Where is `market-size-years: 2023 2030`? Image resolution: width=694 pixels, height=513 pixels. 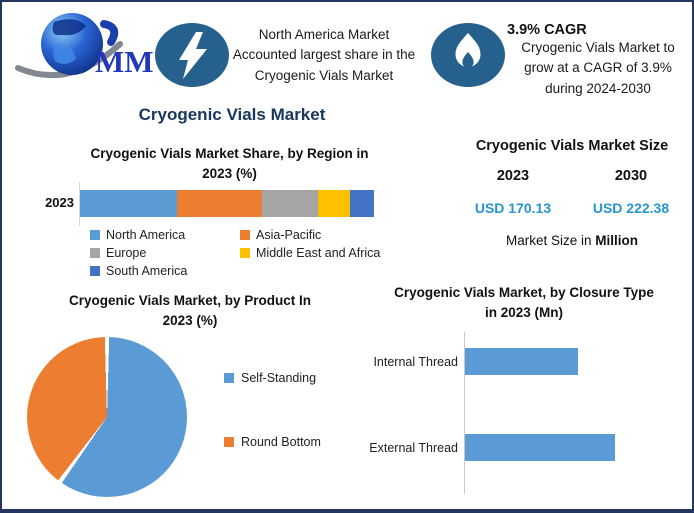 market-size-years: 2023 2030 is located at coordinates (572, 176).